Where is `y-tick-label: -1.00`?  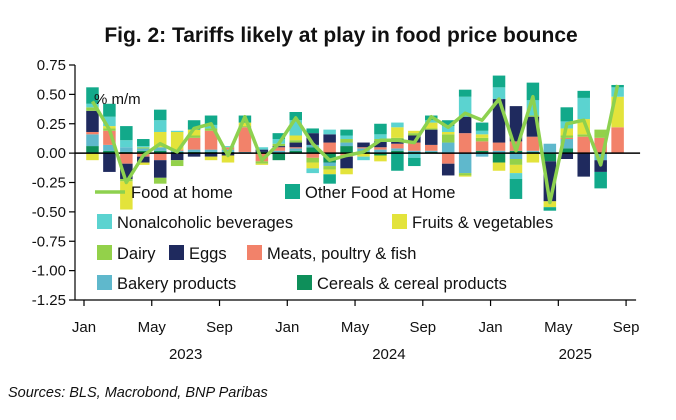
y-tick-label: -1.00 is located at coordinates (49, 271).